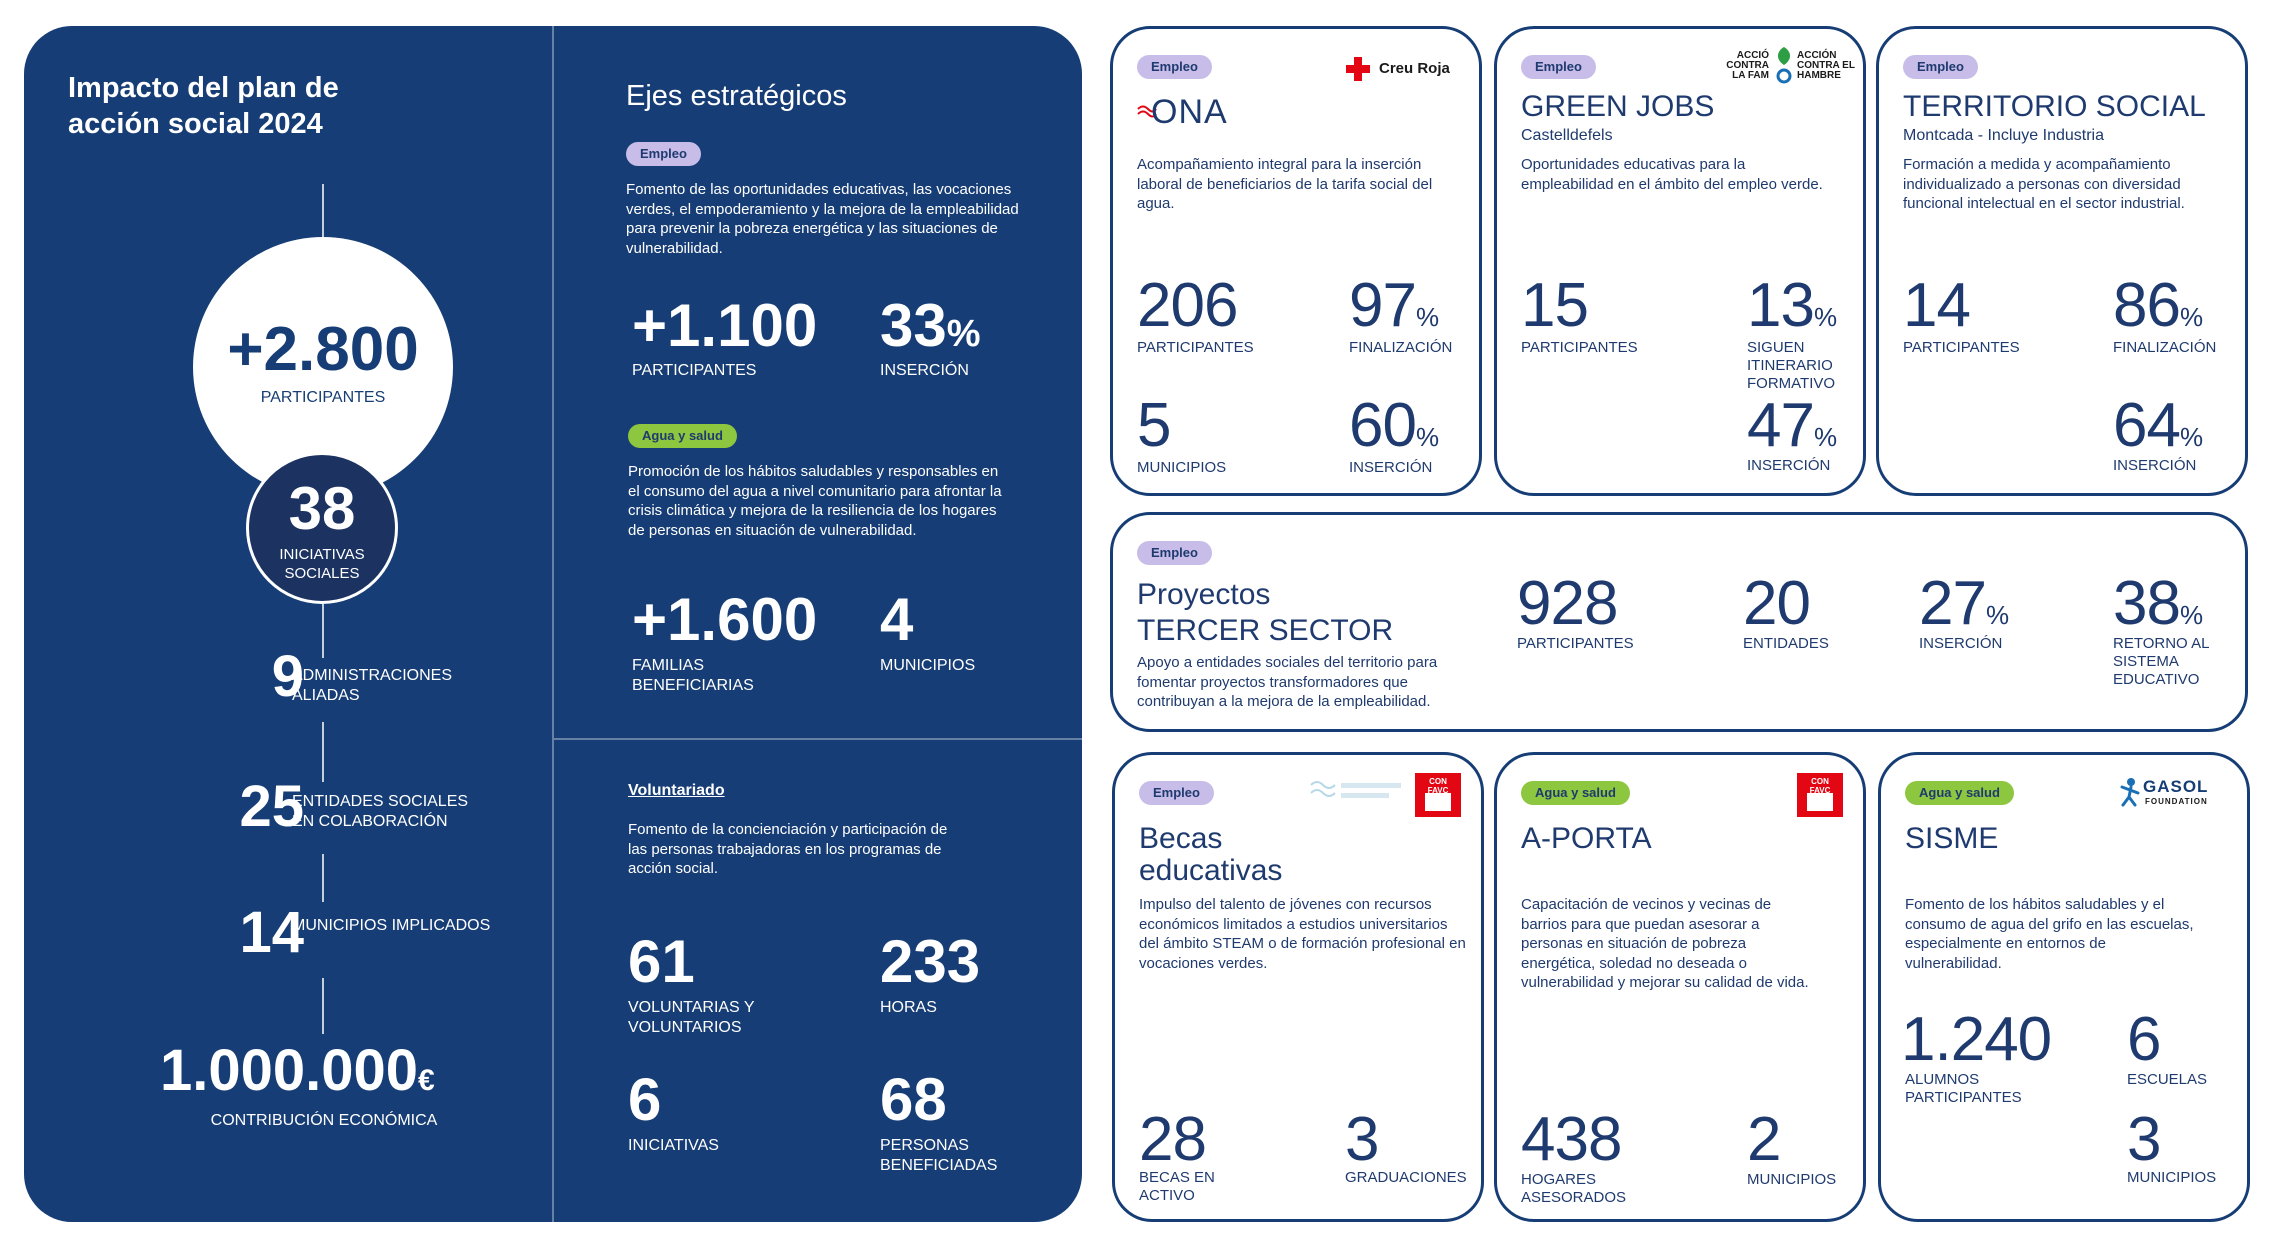 This screenshot has width=2273, height=1249. What do you see at coordinates (1147, 111) in the screenshot?
I see `ona-wave-icon` at bounding box center [1147, 111].